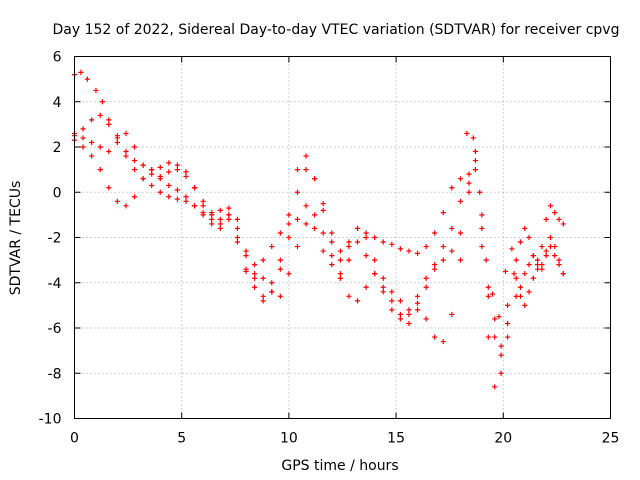 Image resolution: width=640 pixels, height=480 pixels. What do you see at coordinates (611, 439) in the screenshot?
I see `x-tick-label: 25` at bounding box center [611, 439].